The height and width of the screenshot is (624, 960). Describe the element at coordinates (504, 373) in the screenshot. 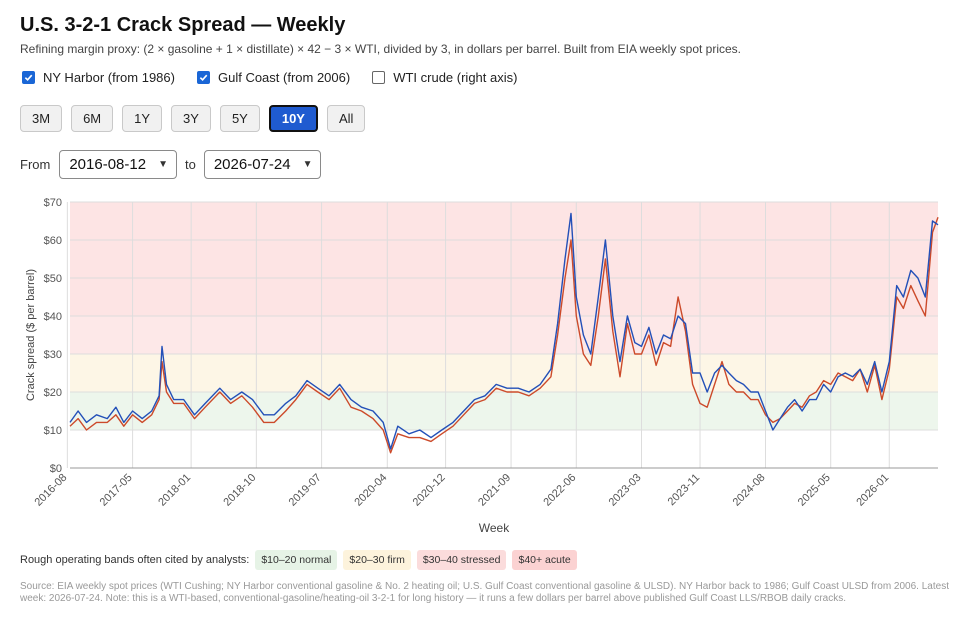

I see `band-firm` at that location.